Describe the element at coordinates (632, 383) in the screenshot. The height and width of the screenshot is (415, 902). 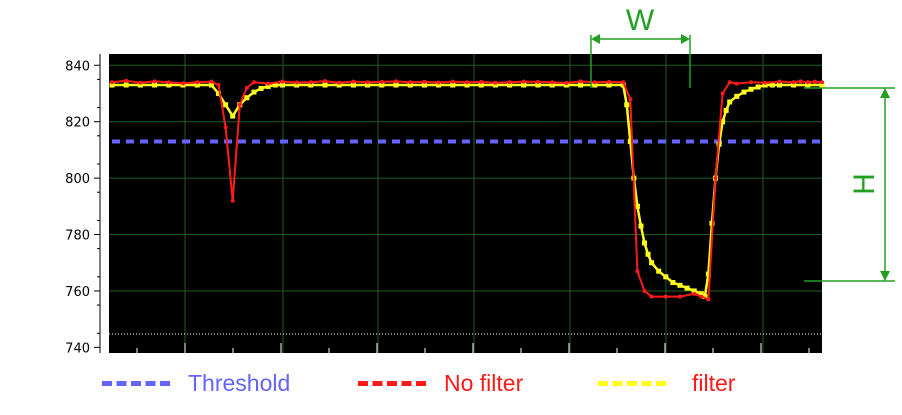
I see `legend-filter-swatch` at that location.